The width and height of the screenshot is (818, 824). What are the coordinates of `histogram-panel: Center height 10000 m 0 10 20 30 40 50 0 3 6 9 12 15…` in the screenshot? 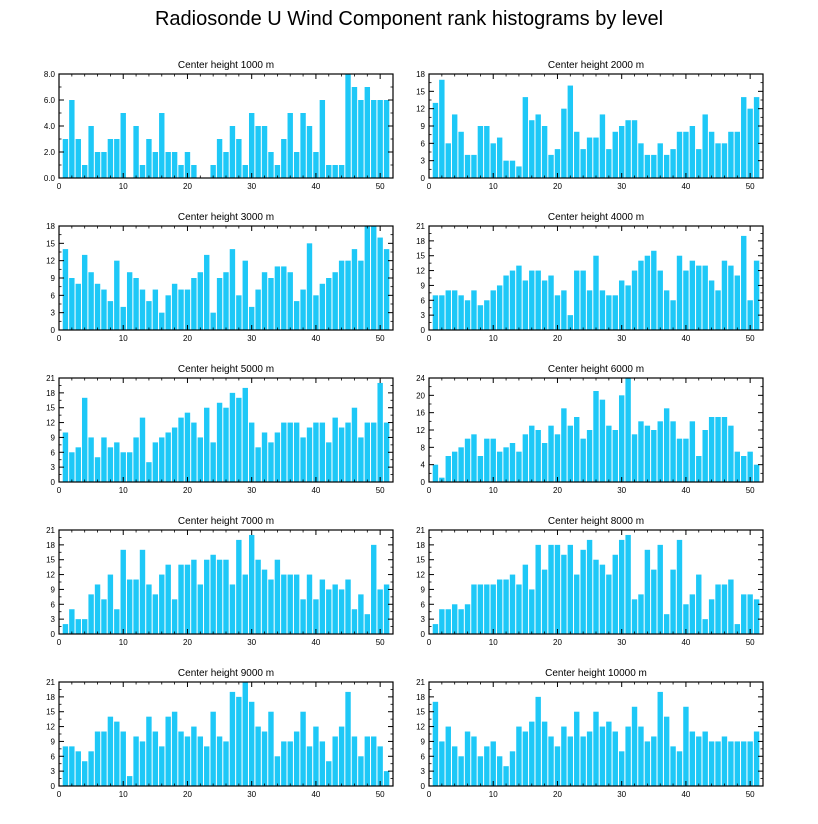 It's located at (590, 733).